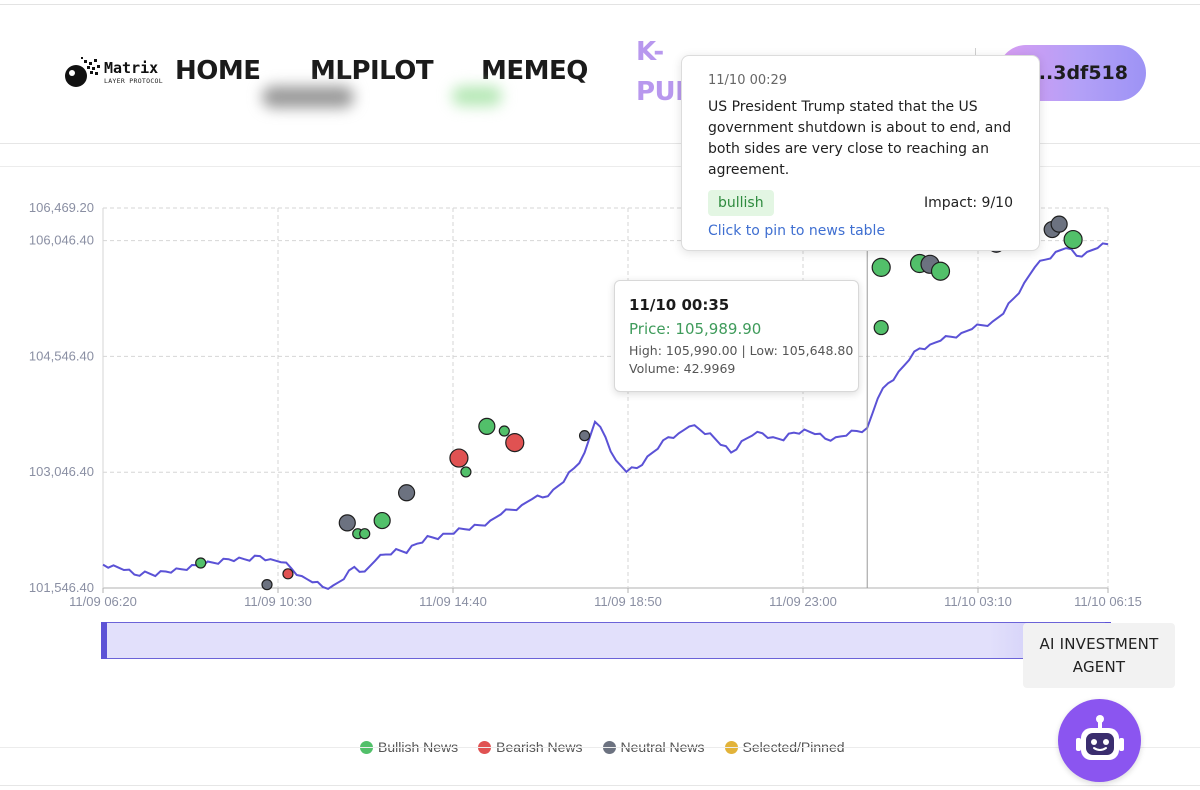 The height and width of the screenshot is (790, 1200). What do you see at coordinates (748, 80) in the screenshot?
I see `news-time: 11/10 00:29` at bounding box center [748, 80].